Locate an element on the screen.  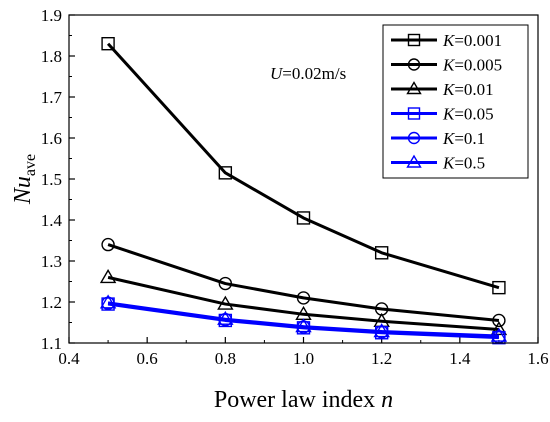
legend-item: K=0.005 is located at coordinates (446, 65).